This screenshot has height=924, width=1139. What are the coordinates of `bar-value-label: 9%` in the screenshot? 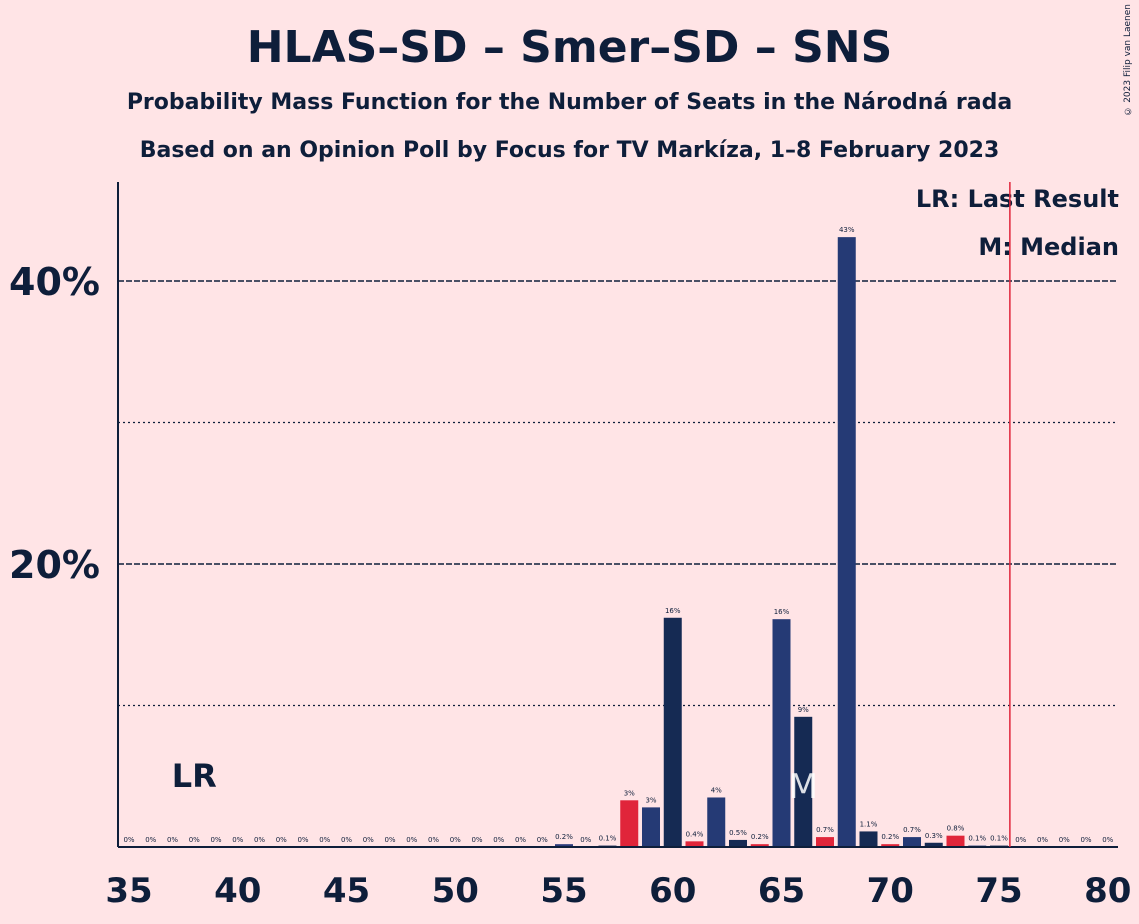 It's located at (803, 710).